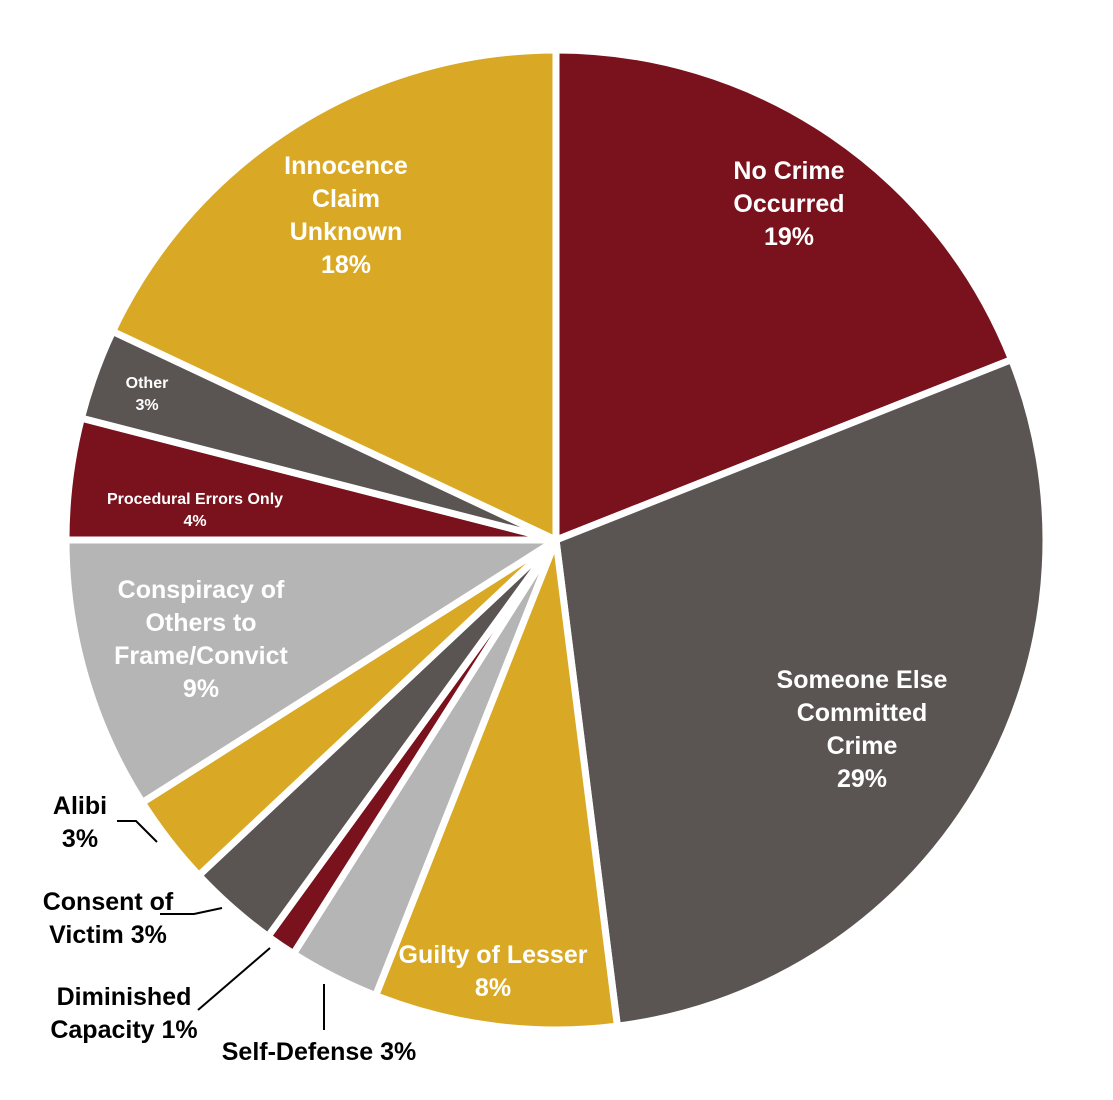  Describe the element at coordinates (346, 199) in the screenshot. I see `slice-label-line: Claim` at that location.